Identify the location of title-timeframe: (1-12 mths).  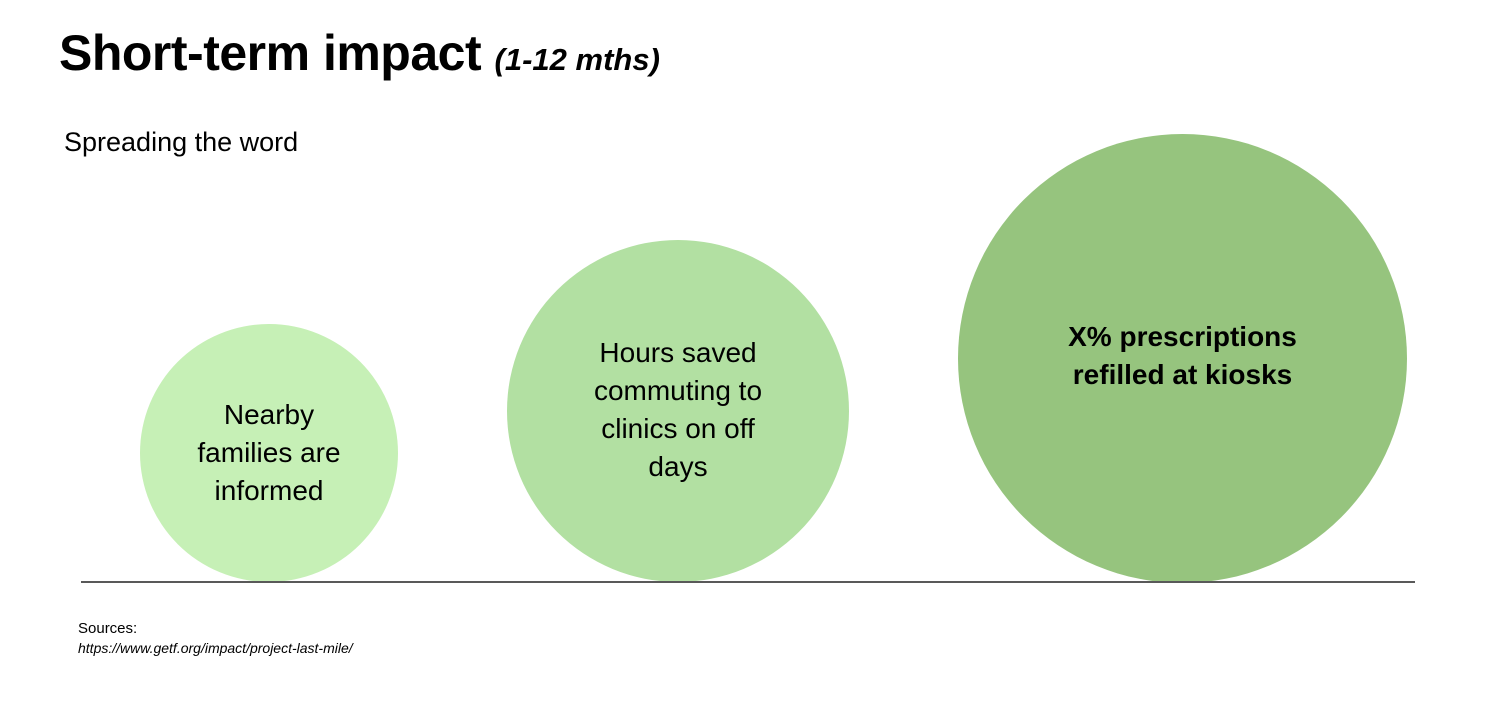
(577, 59).